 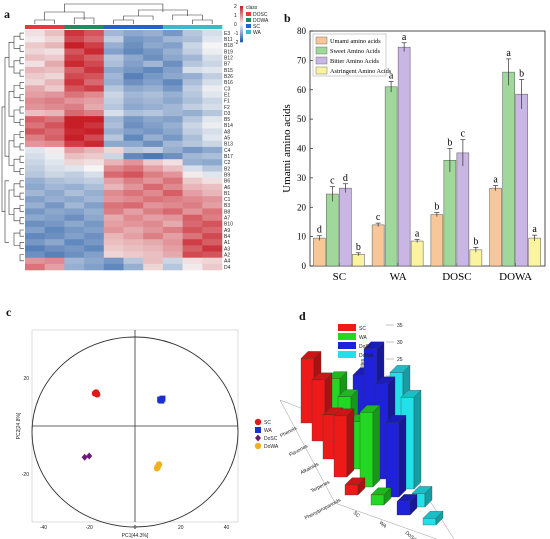 What do you see at coordinates (271, 439) in the screenshot?
I see `pca-legend-label: DoSC` at bounding box center [271, 439].